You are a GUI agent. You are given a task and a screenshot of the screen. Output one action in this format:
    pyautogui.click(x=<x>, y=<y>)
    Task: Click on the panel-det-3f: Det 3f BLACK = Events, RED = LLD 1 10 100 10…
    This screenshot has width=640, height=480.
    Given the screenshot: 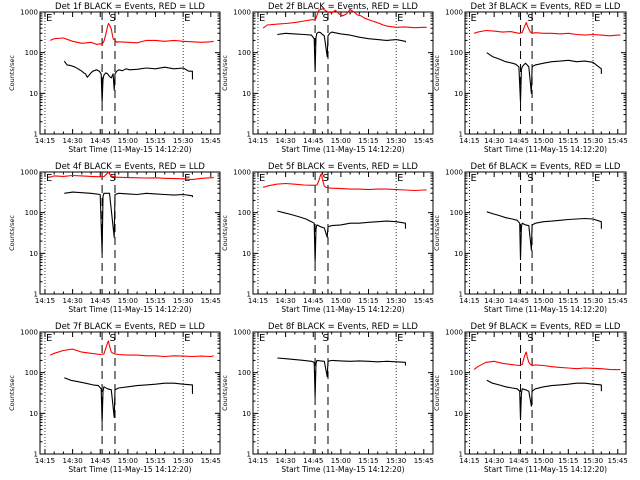 What is the action you would take?
    pyautogui.click(x=530, y=78)
    